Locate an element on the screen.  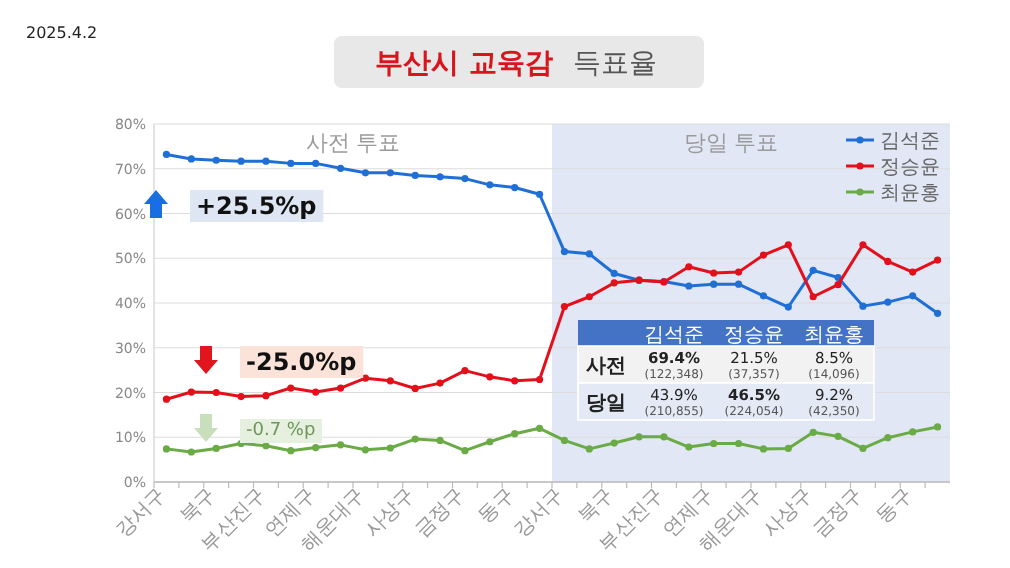
annotation: 당일 투표 is located at coordinates (731, 143).